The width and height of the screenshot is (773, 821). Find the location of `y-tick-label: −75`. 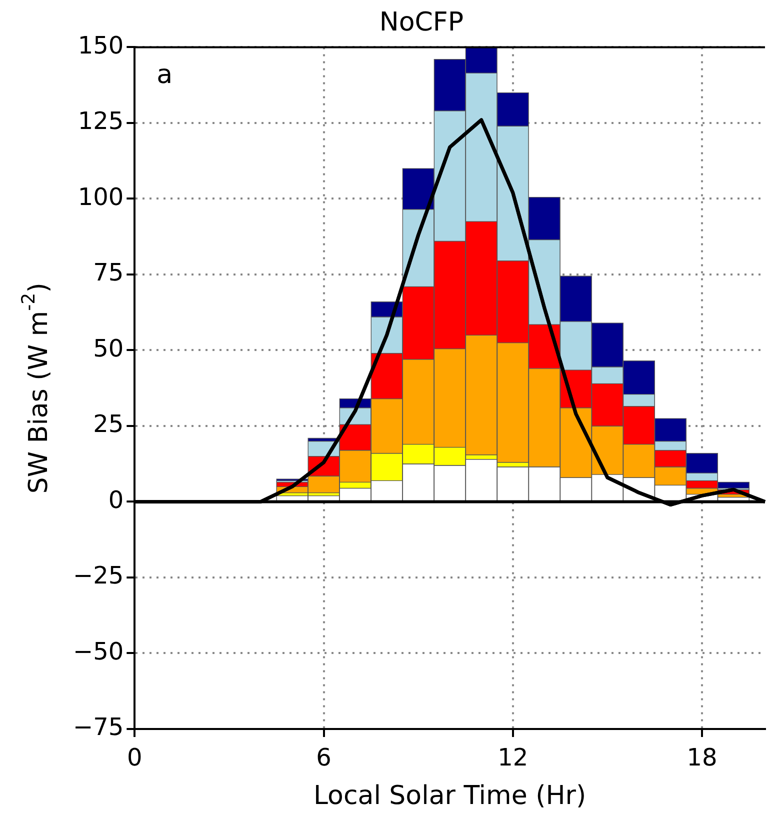

y-tick-label: −75 is located at coordinates (98, 727).